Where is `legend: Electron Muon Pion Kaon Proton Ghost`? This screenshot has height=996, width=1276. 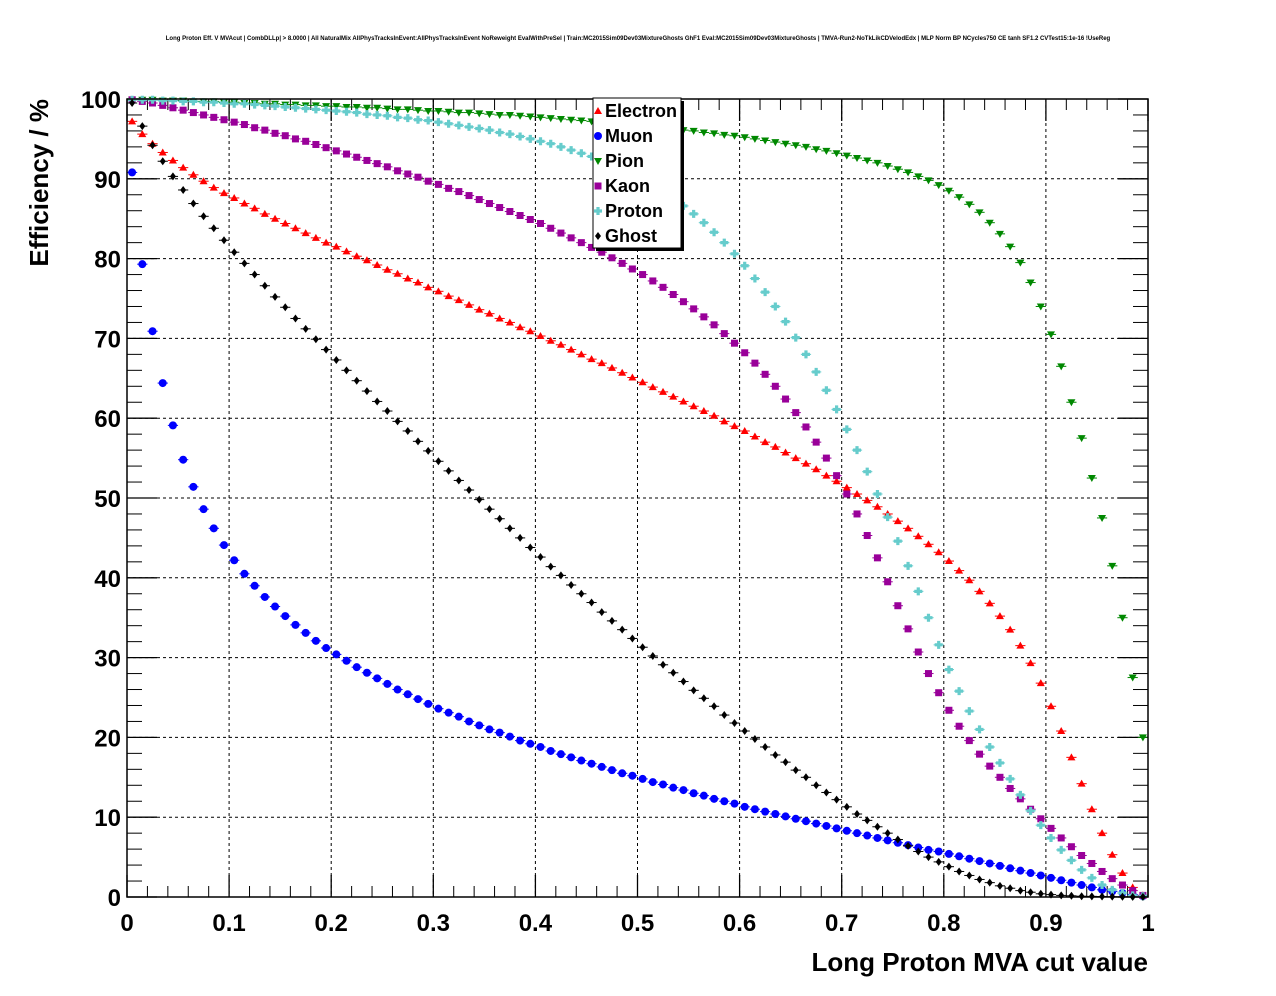
legend: Electron Muon Pion Kaon Proton Ghost is located at coordinates (638, 174).